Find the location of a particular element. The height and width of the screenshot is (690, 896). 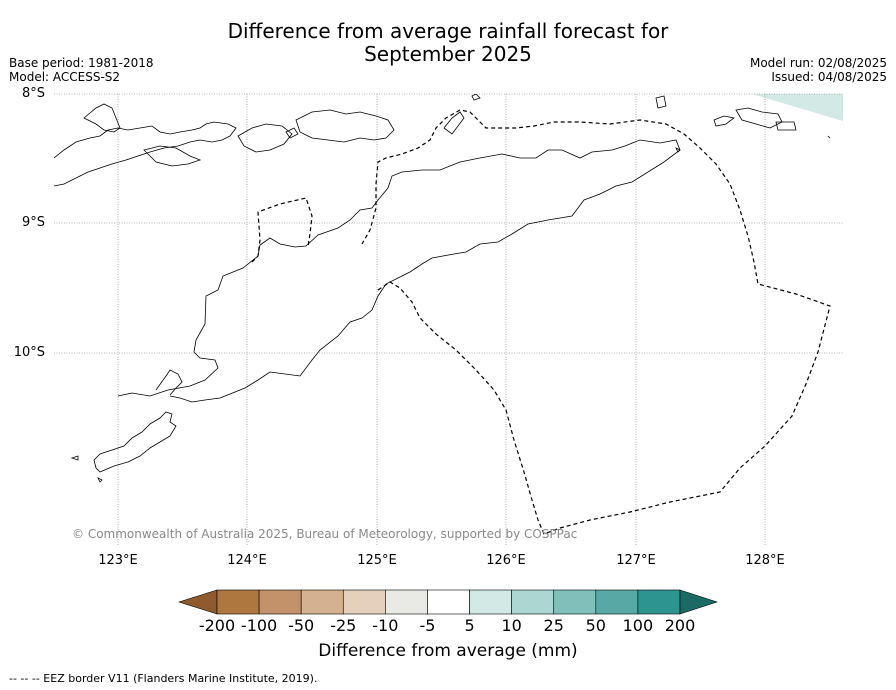

issued-date: Issued: 04/08/2025 is located at coordinates (829, 77).